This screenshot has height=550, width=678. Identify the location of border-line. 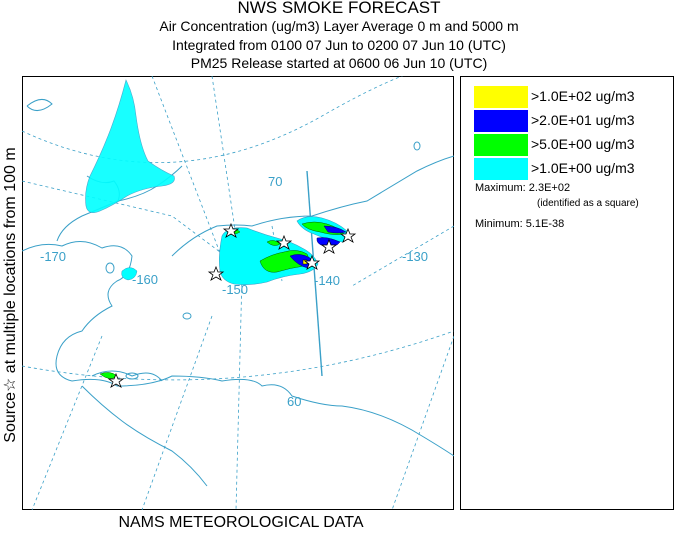
(314, 273).